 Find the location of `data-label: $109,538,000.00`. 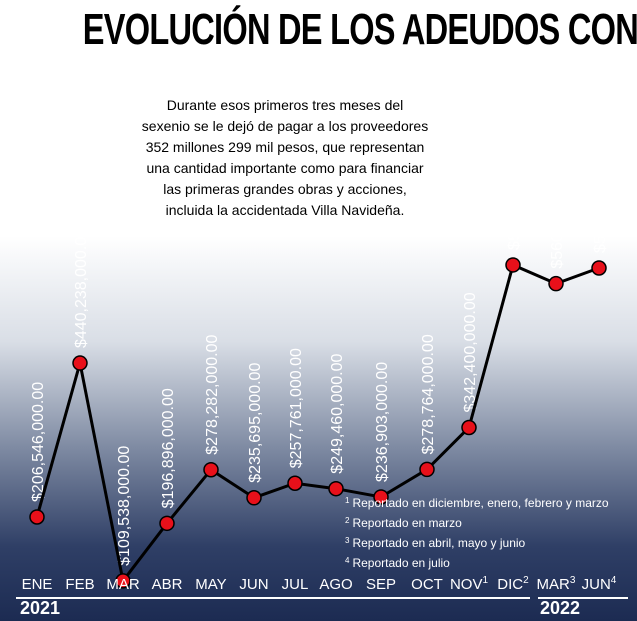

data-label: $109,538,000.00 is located at coordinates (124, 506).